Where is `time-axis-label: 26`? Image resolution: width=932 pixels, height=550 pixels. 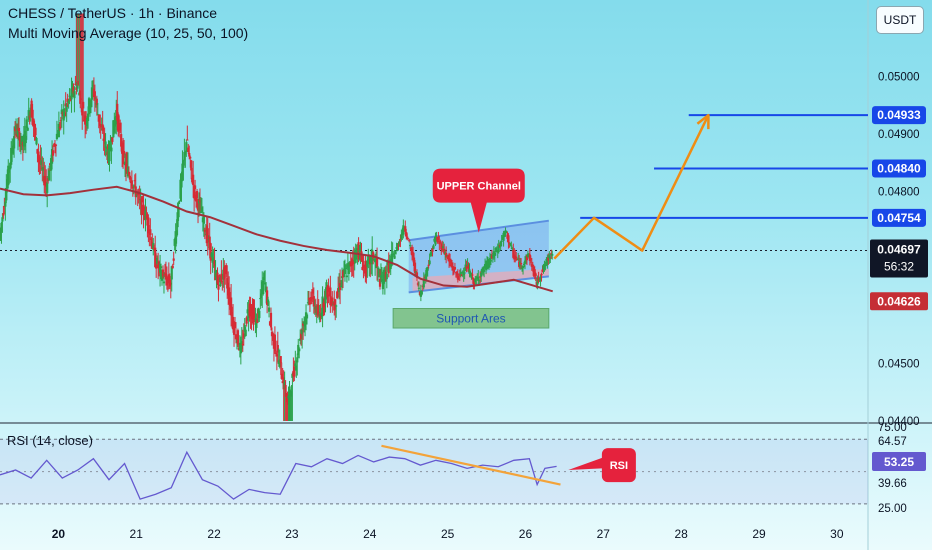
time-axis-label: 26 is located at coordinates (526, 534).